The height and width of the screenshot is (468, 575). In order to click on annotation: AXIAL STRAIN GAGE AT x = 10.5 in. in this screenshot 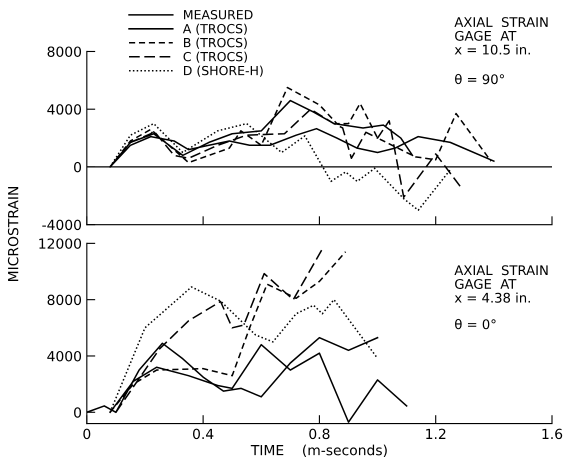, I will do `click(501, 36)`.